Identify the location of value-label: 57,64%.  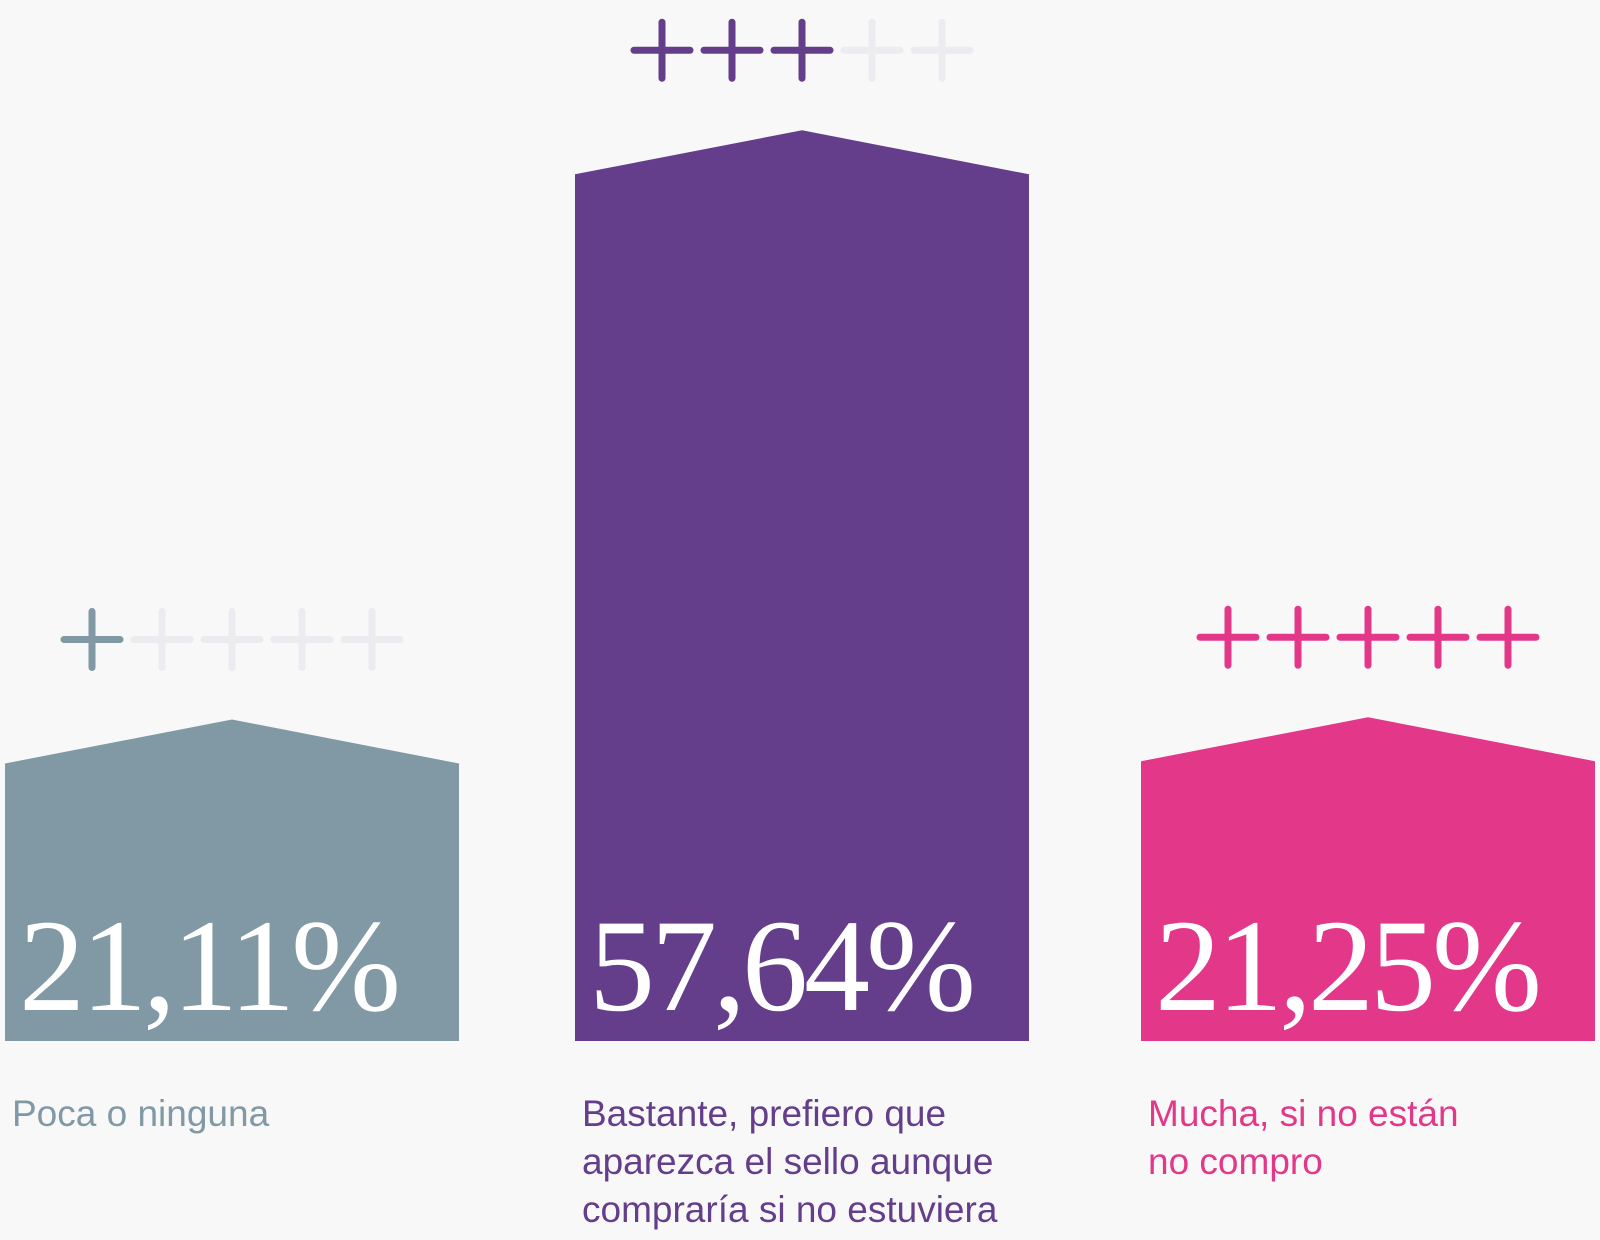
(780, 965).